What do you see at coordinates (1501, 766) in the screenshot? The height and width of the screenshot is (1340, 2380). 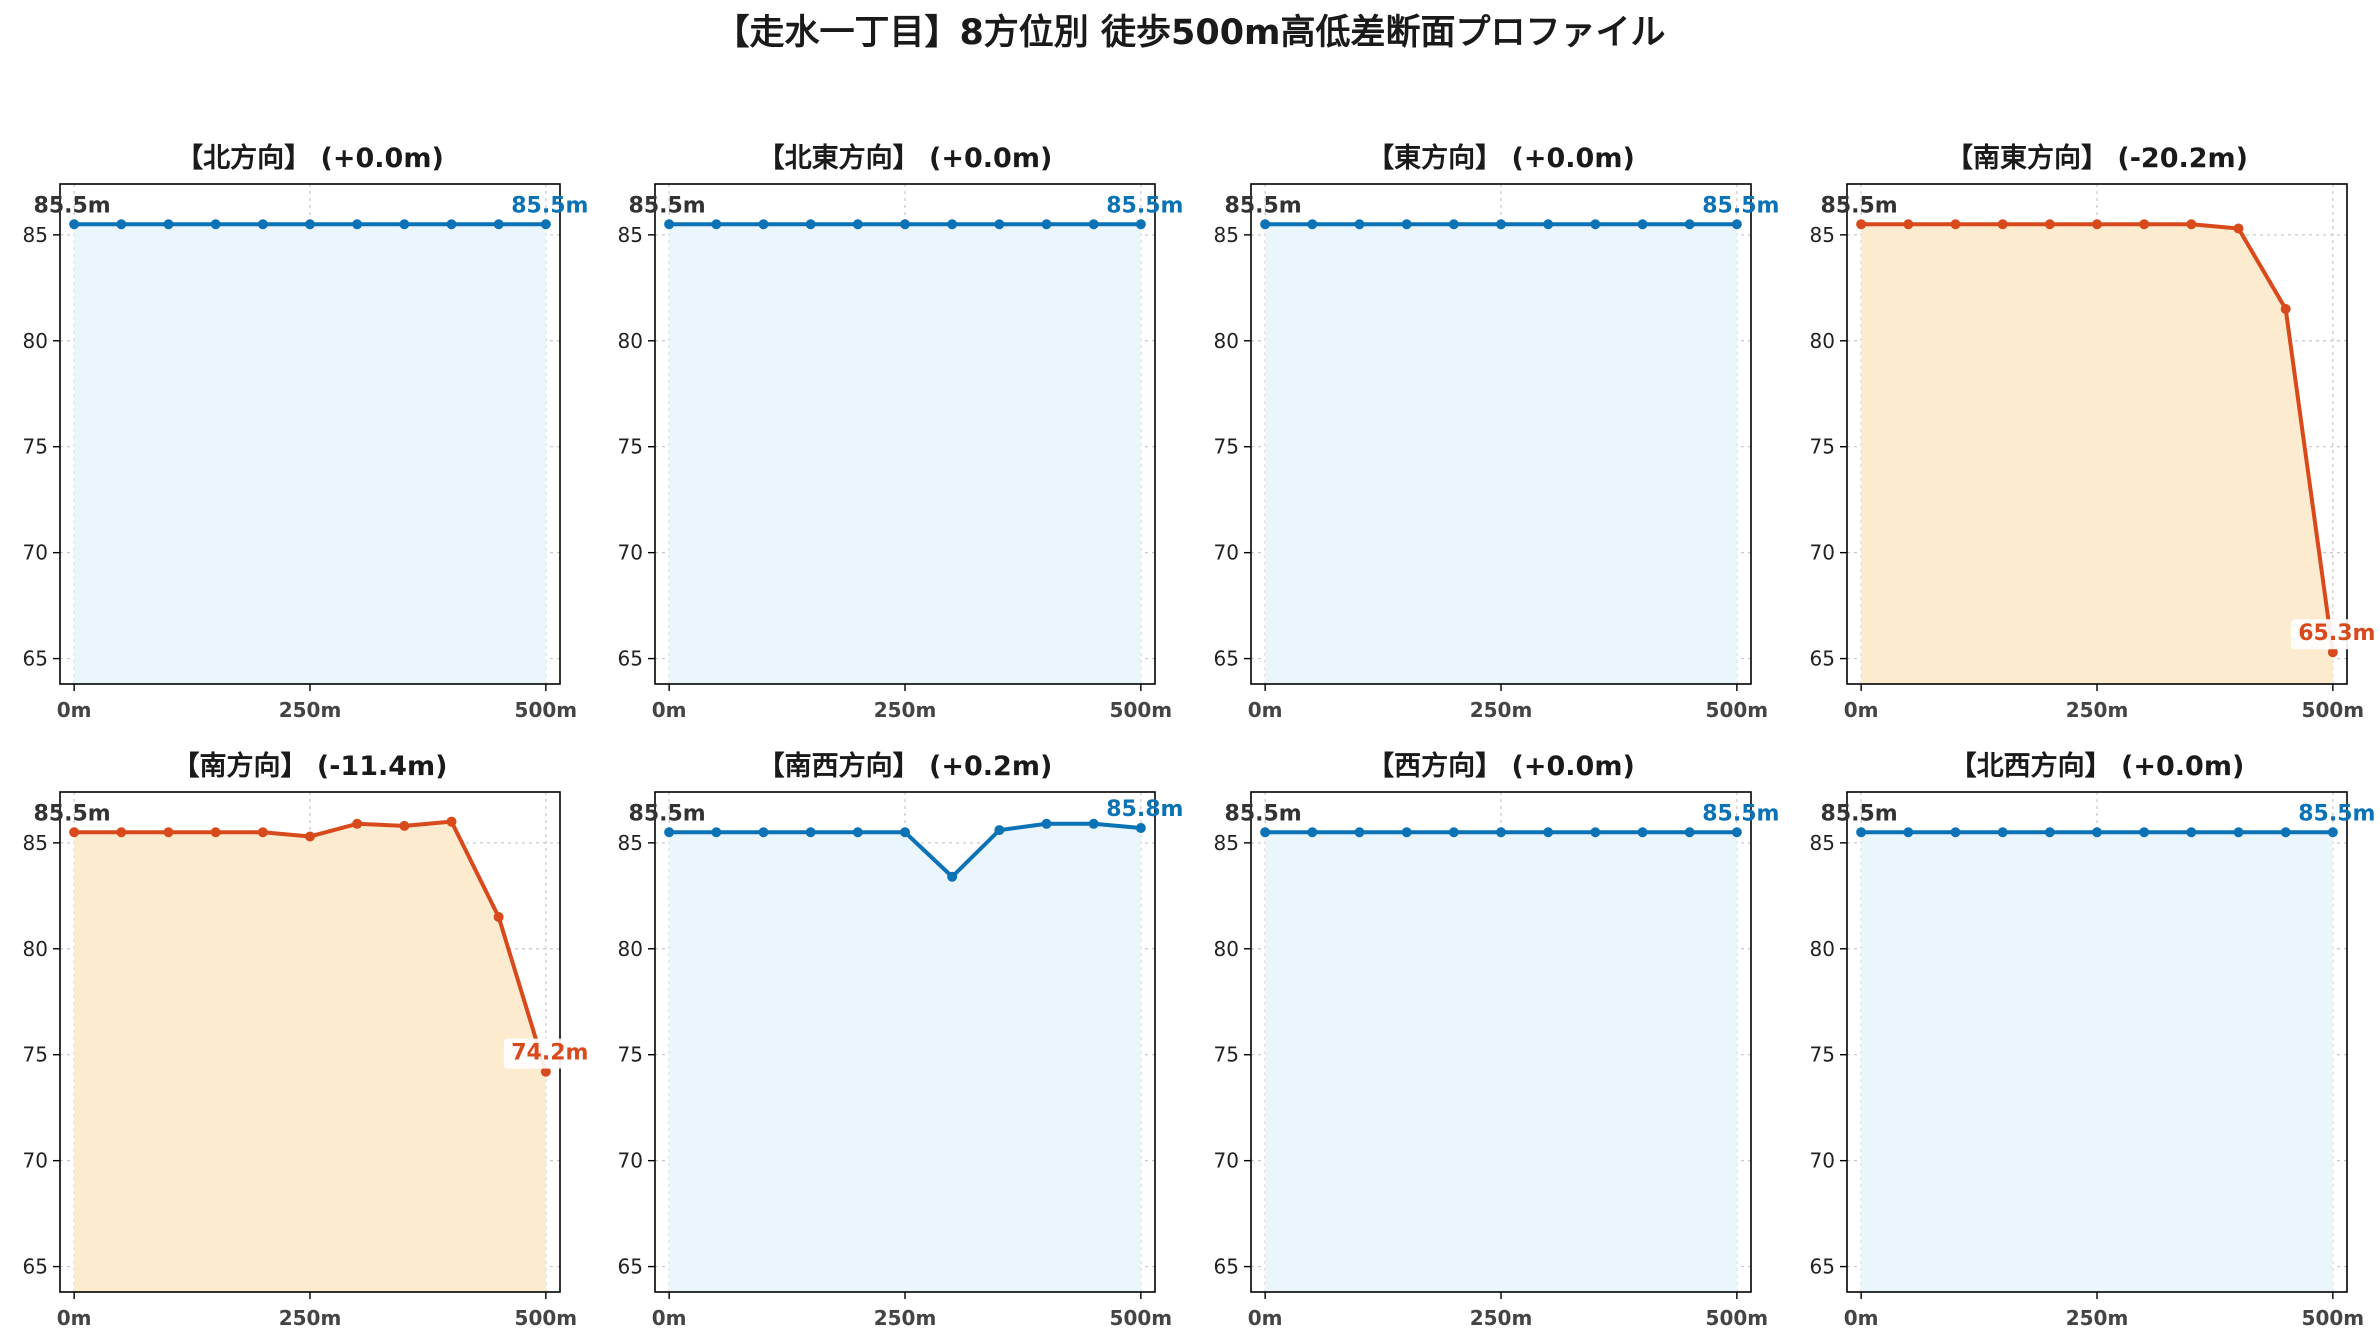 I see `panel-title: 【西方向】 (+0.0m)` at bounding box center [1501, 766].